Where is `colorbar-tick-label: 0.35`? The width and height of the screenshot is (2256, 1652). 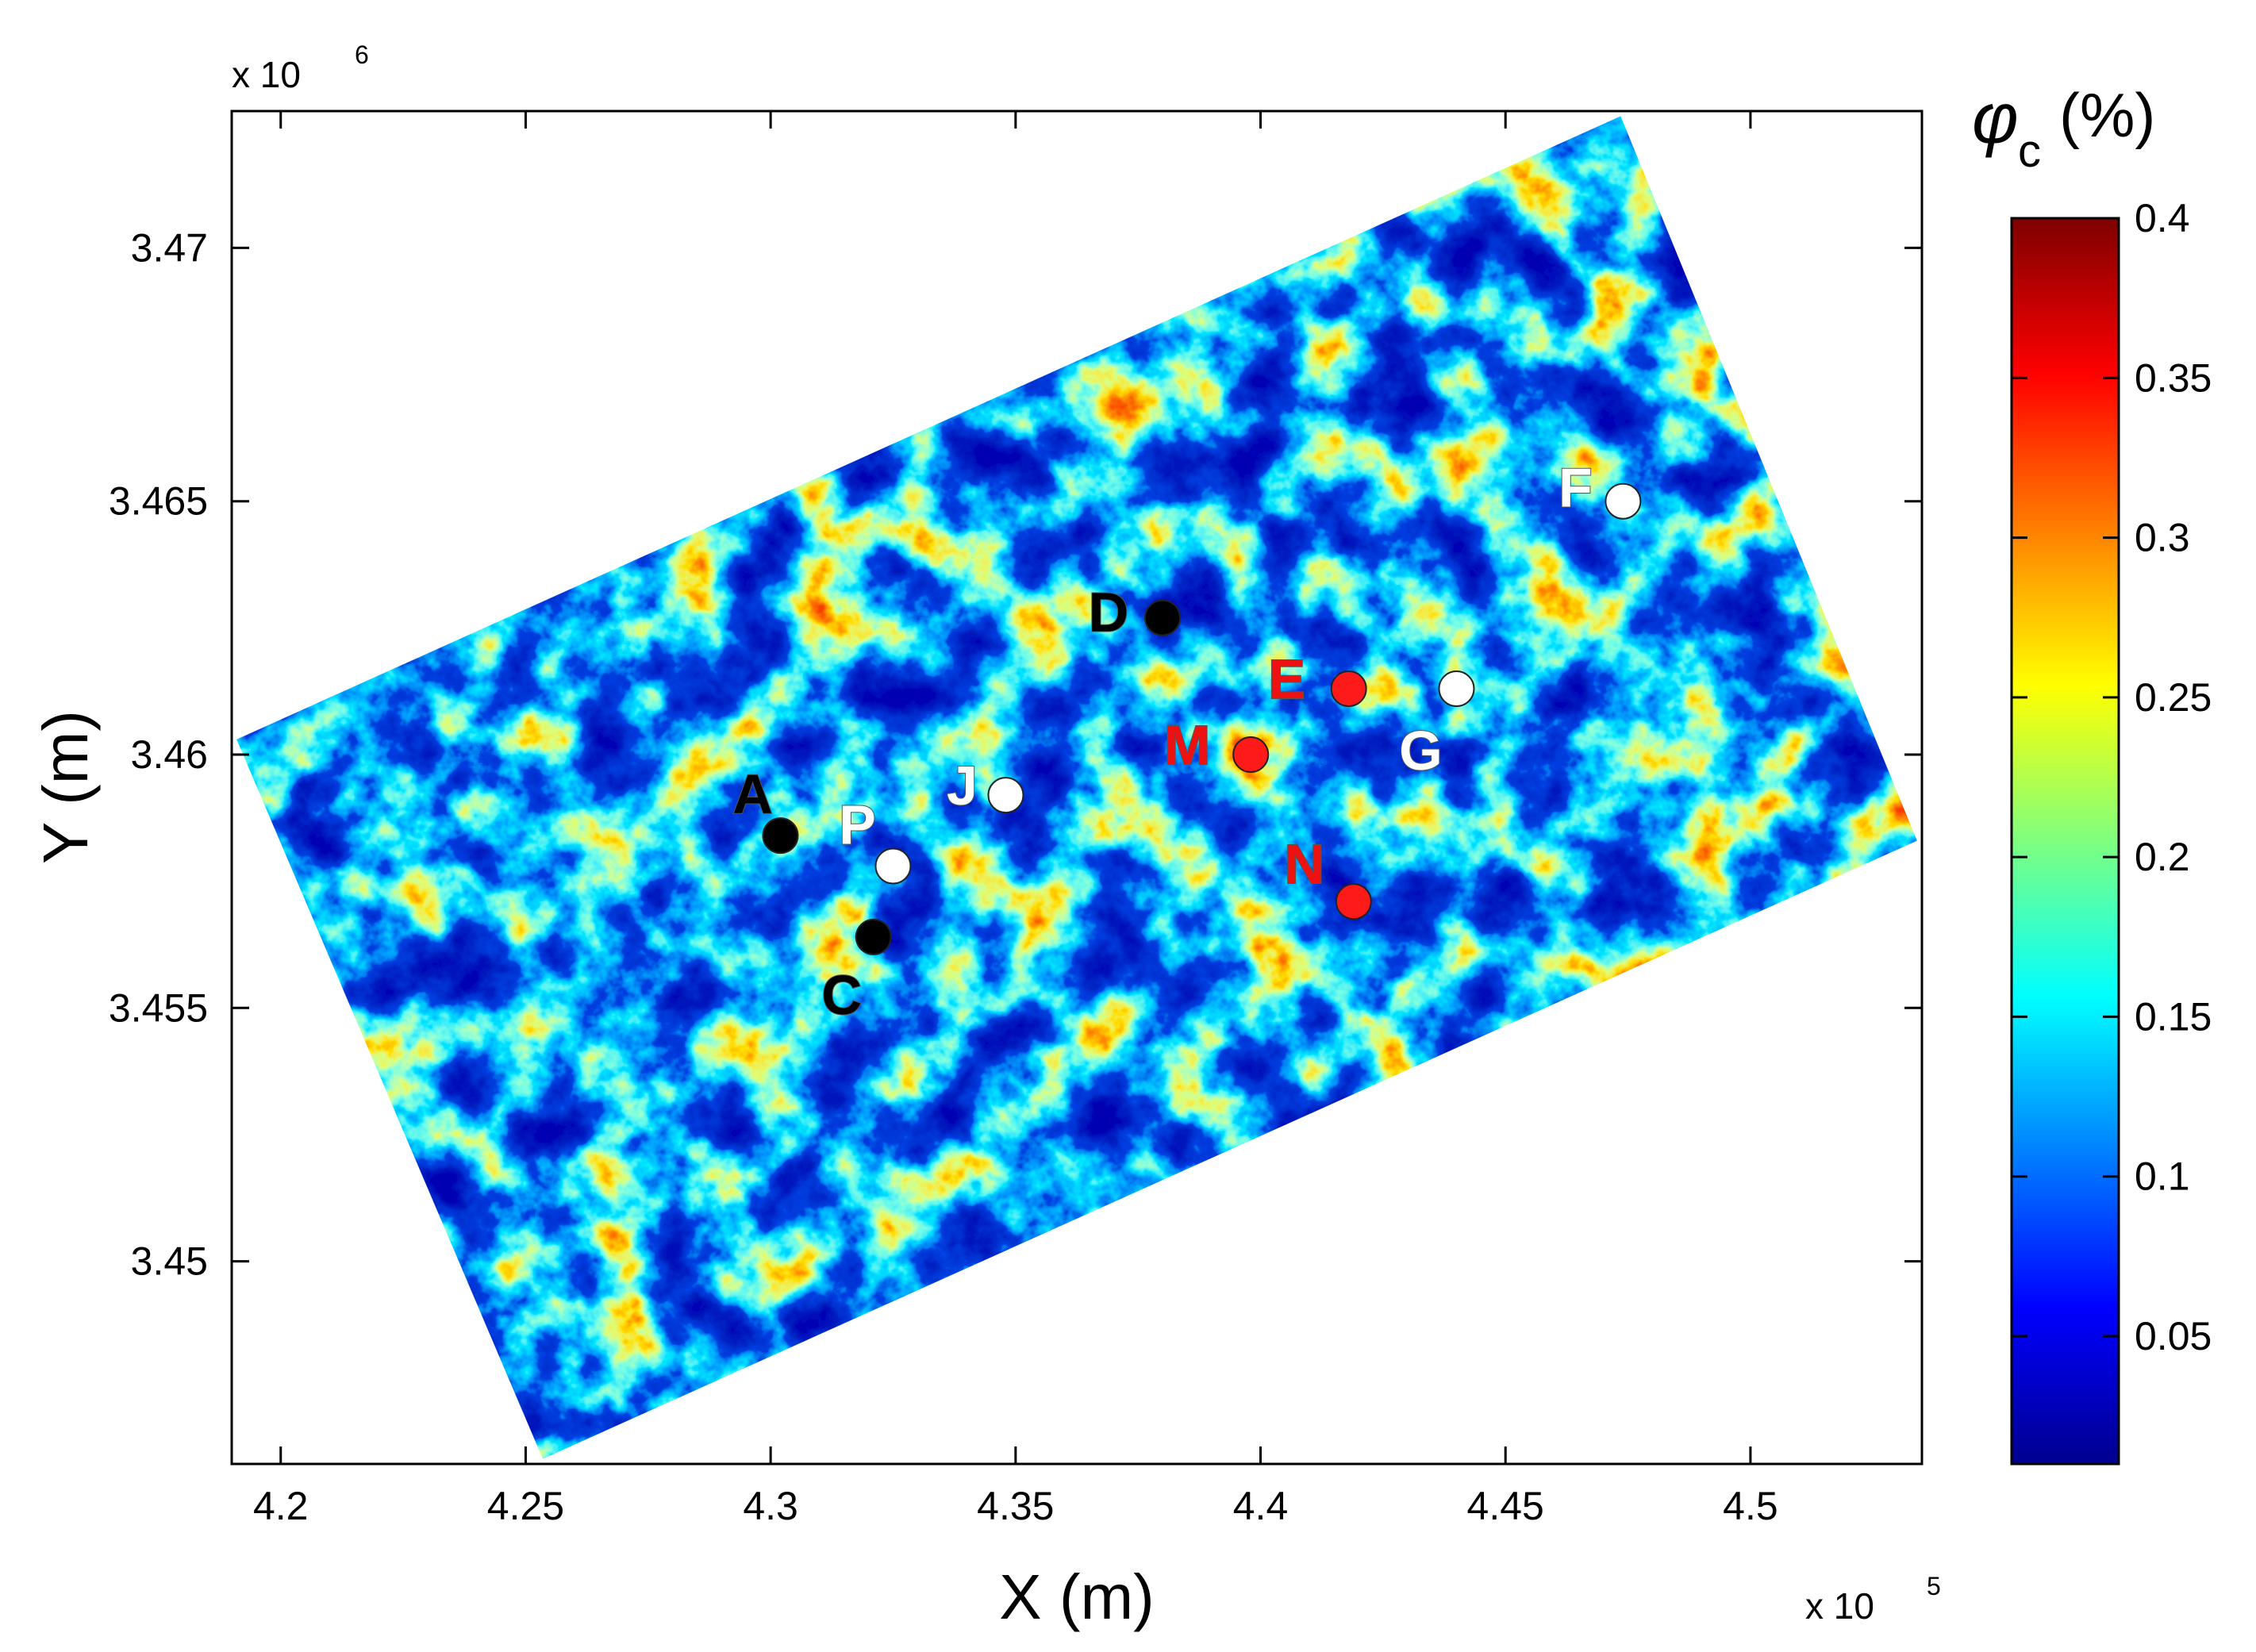
colorbar-tick-label: 0.35 is located at coordinates (2173, 377).